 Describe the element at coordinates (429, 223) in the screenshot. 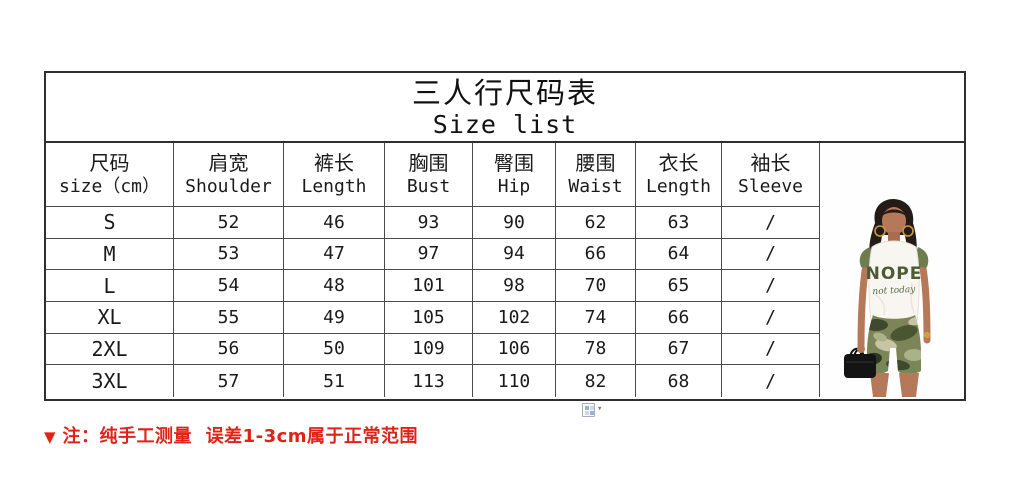

I see `table-cell: 93` at that location.